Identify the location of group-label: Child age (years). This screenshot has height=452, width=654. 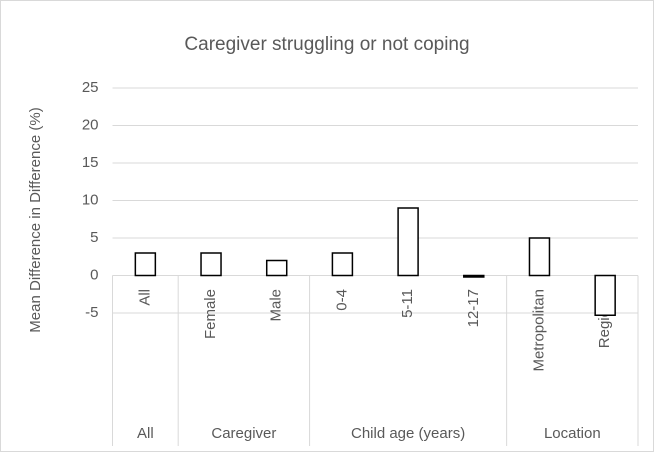
(408, 433).